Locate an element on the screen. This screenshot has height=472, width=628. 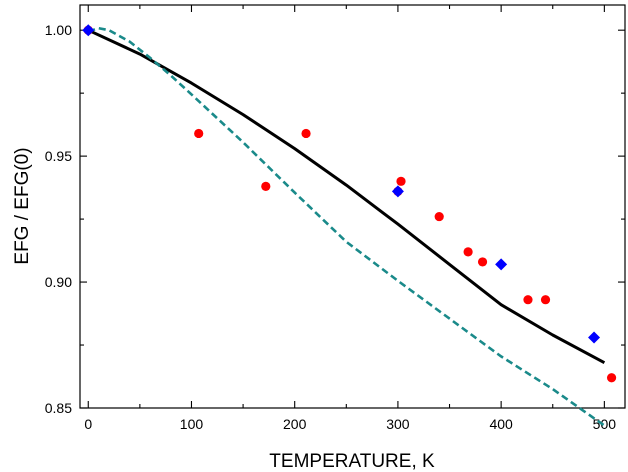
x-tick-label: 400 is located at coordinates (501, 424).